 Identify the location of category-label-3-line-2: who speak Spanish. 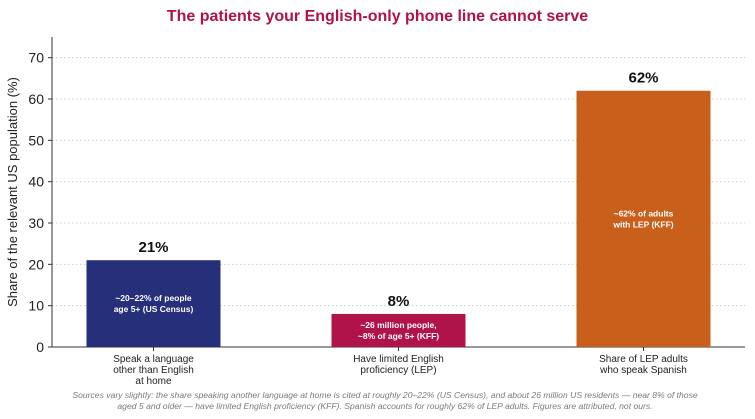
(643, 370).